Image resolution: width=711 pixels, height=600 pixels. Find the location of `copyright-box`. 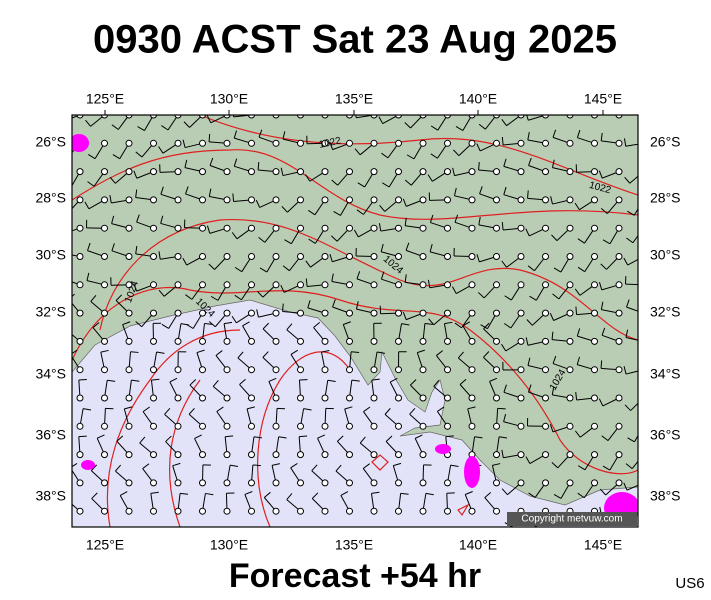

copyright-box is located at coordinates (572, 519).